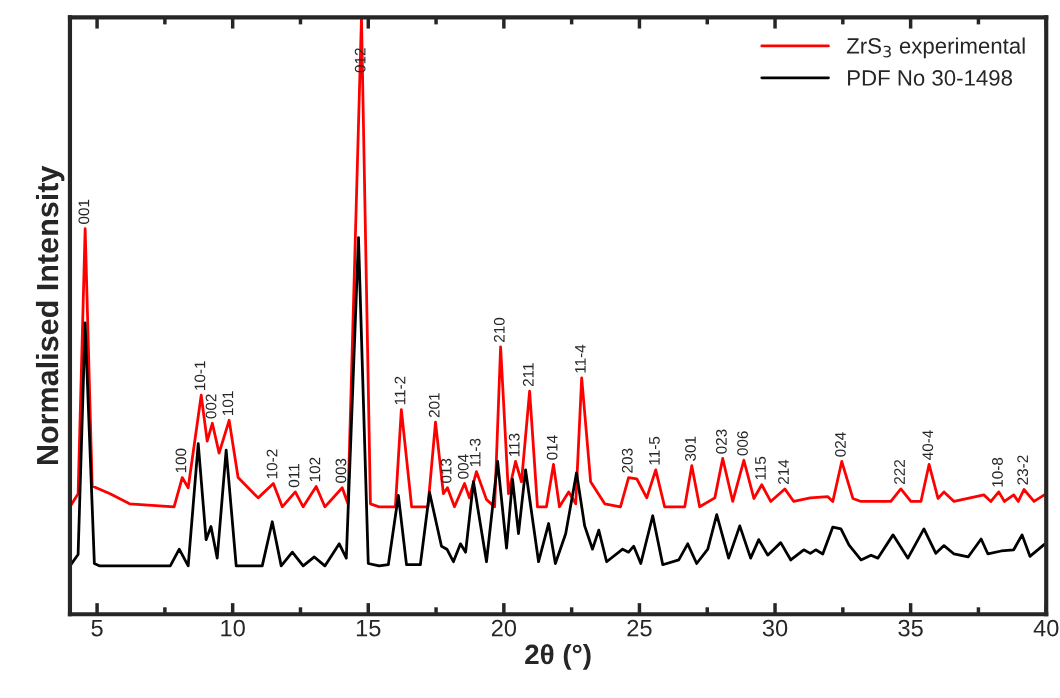  I want to click on annotation: 10-8, so click(997, 472).